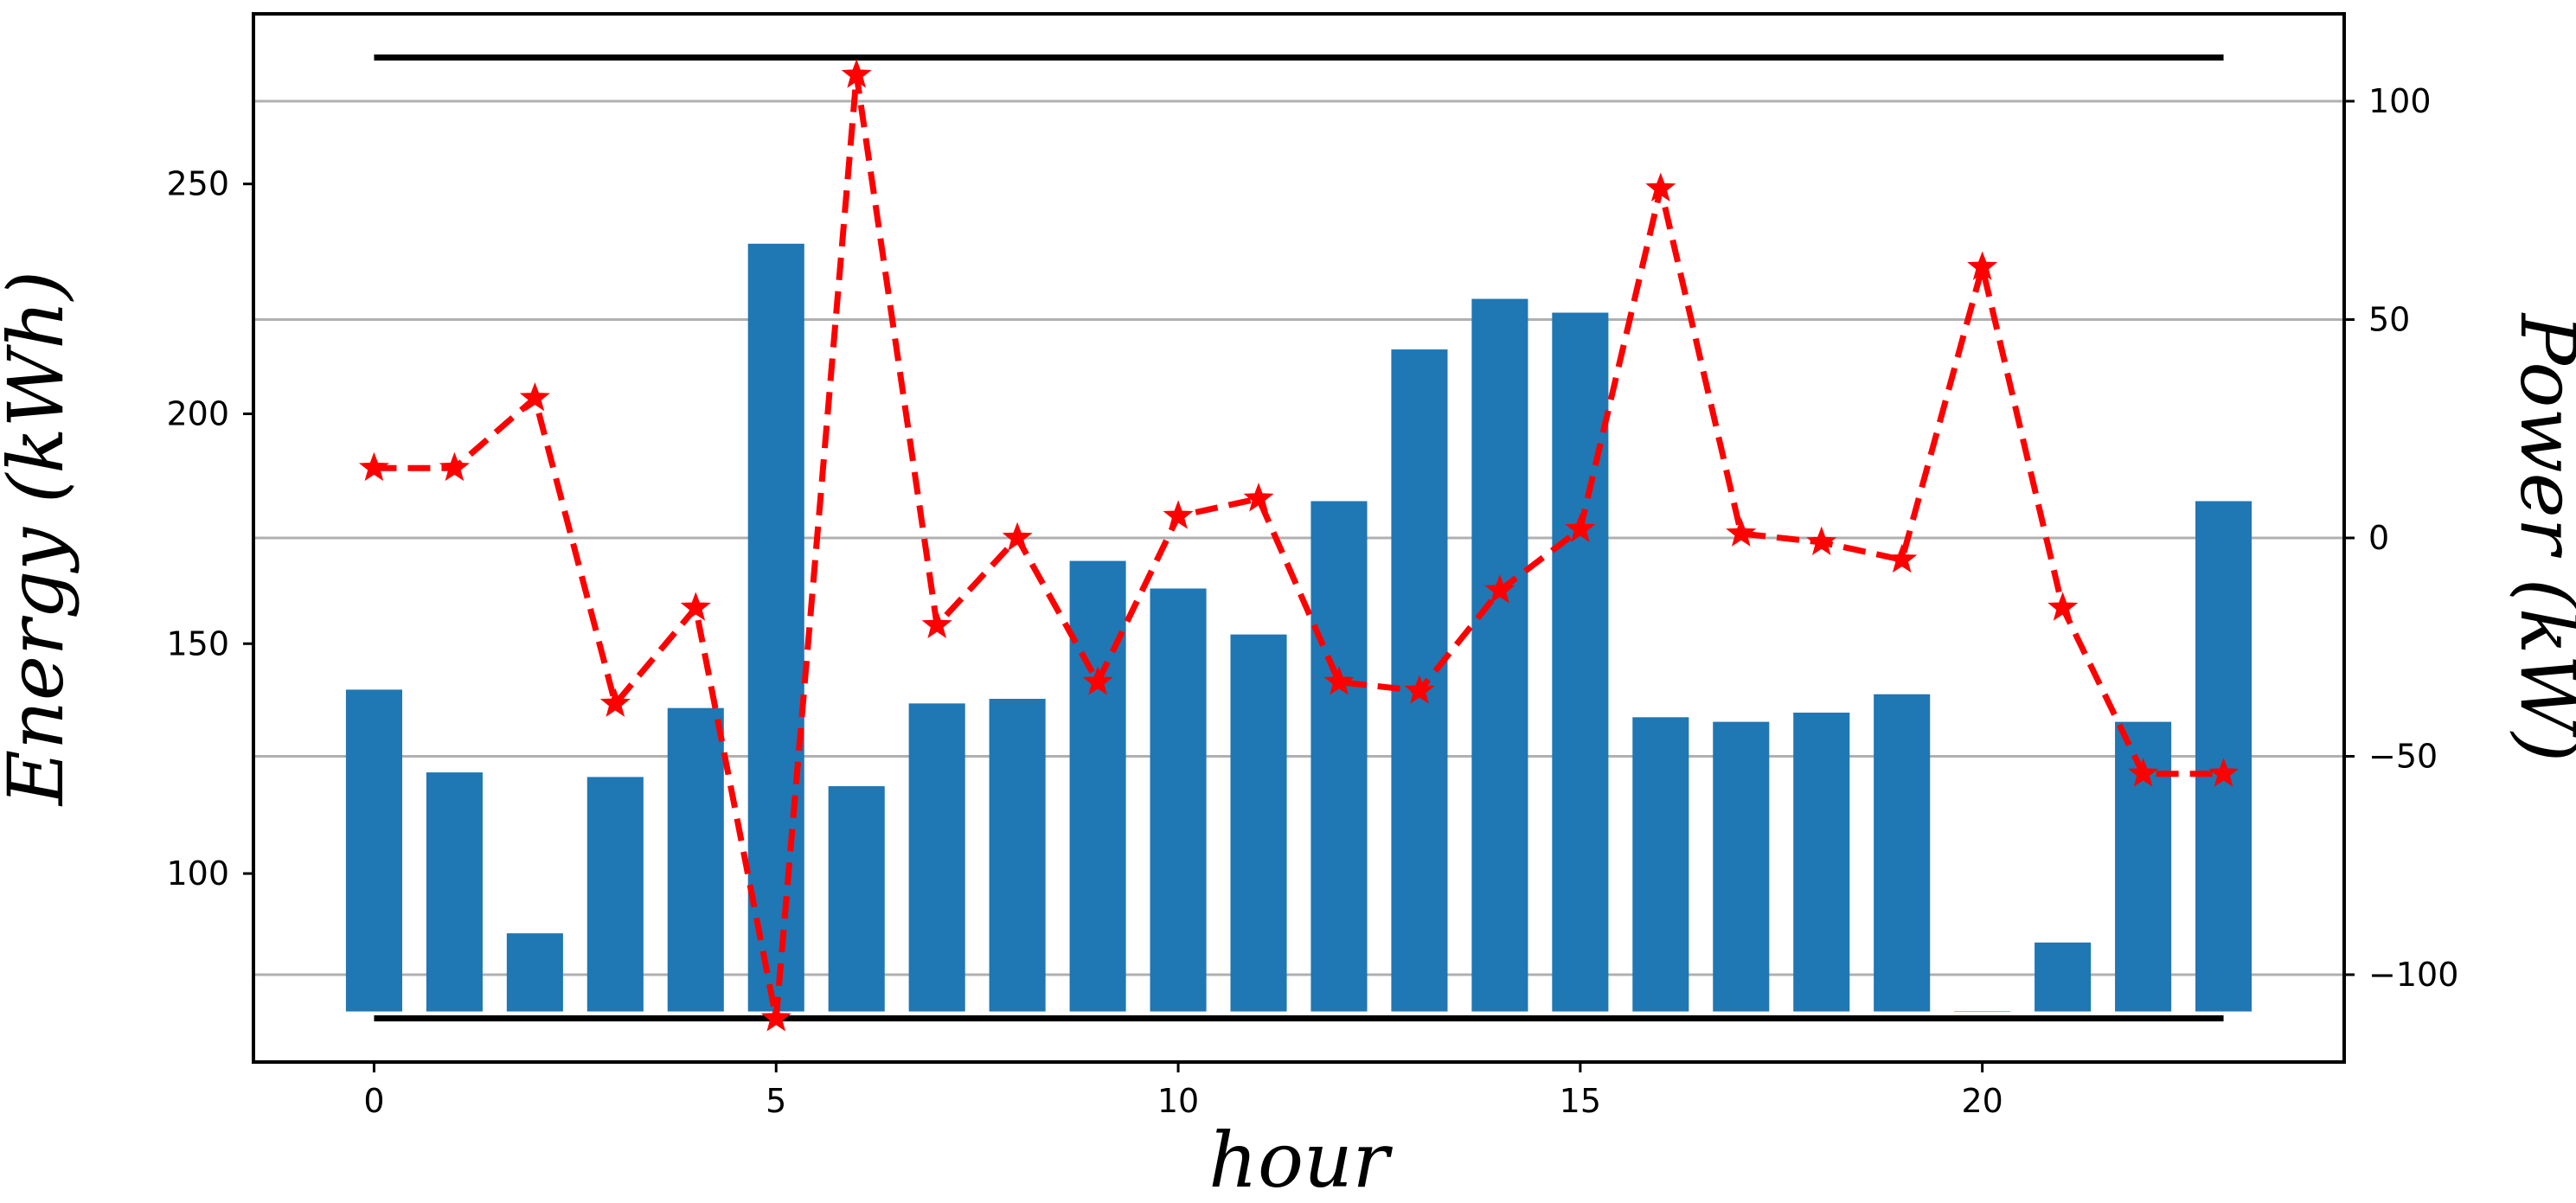 The height and width of the screenshot is (1203, 2576). Describe the element at coordinates (2400, 101) in the screenshot. I see `y2-tick-label: 100` at that location.